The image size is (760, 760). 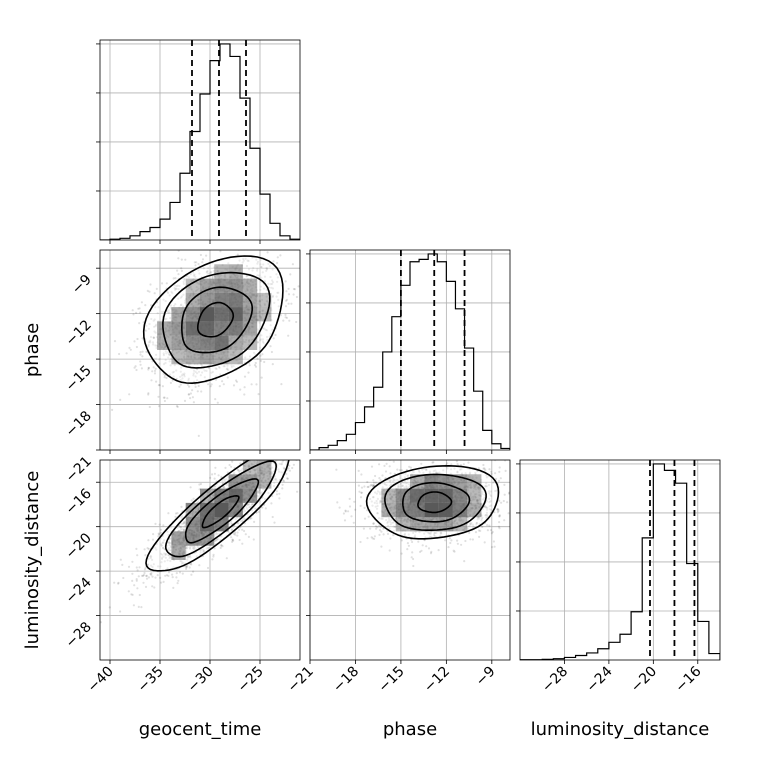 I want to click on histogram-geocent_time, so click(x=198, y=141).